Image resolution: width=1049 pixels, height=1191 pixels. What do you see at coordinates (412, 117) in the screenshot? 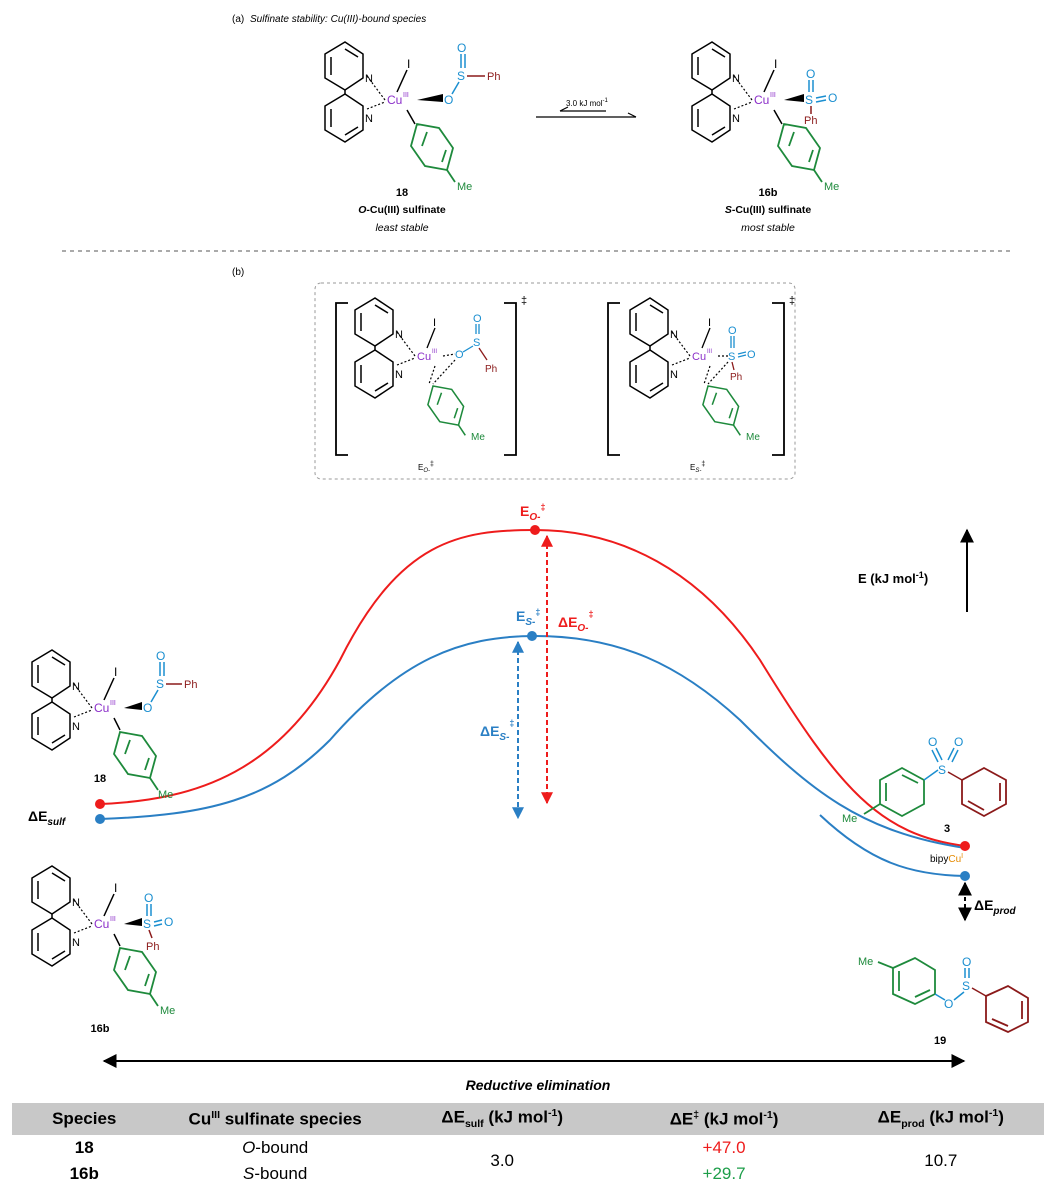
I see `complex-18-structure: N N Cu III I O S O Ph Me` at bounding box center [412, 117].